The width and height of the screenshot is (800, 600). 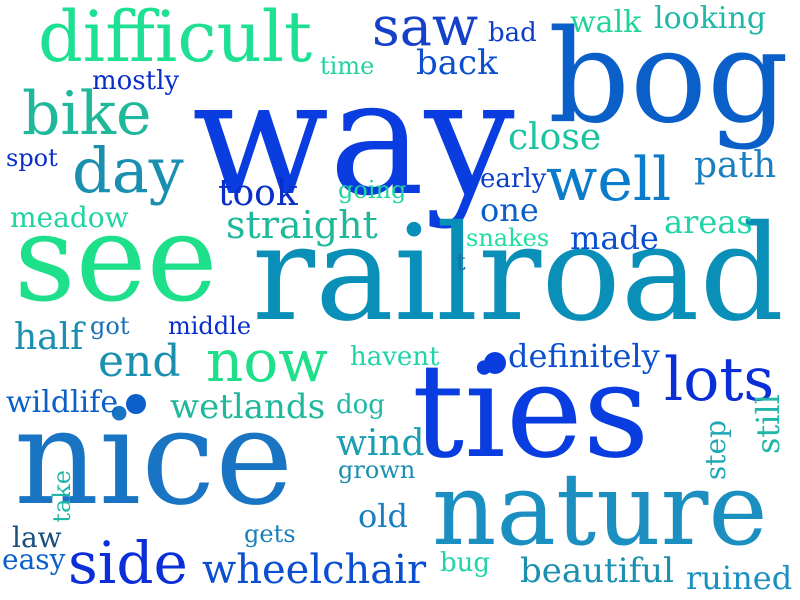 I want to click on word-middle: middle, so click(x=210, y=326).